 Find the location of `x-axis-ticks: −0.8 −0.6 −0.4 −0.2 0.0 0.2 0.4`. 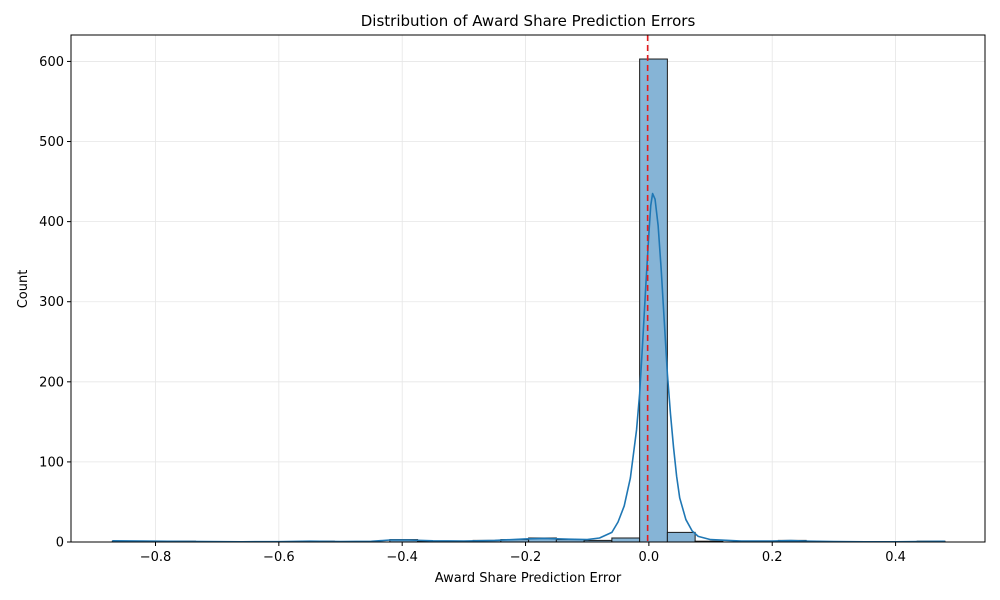

x-axis-ticks: −0.8 −0.6 −0.4 −0.2 0.0 0.2 0.4 is located at coordinates (523, 553).